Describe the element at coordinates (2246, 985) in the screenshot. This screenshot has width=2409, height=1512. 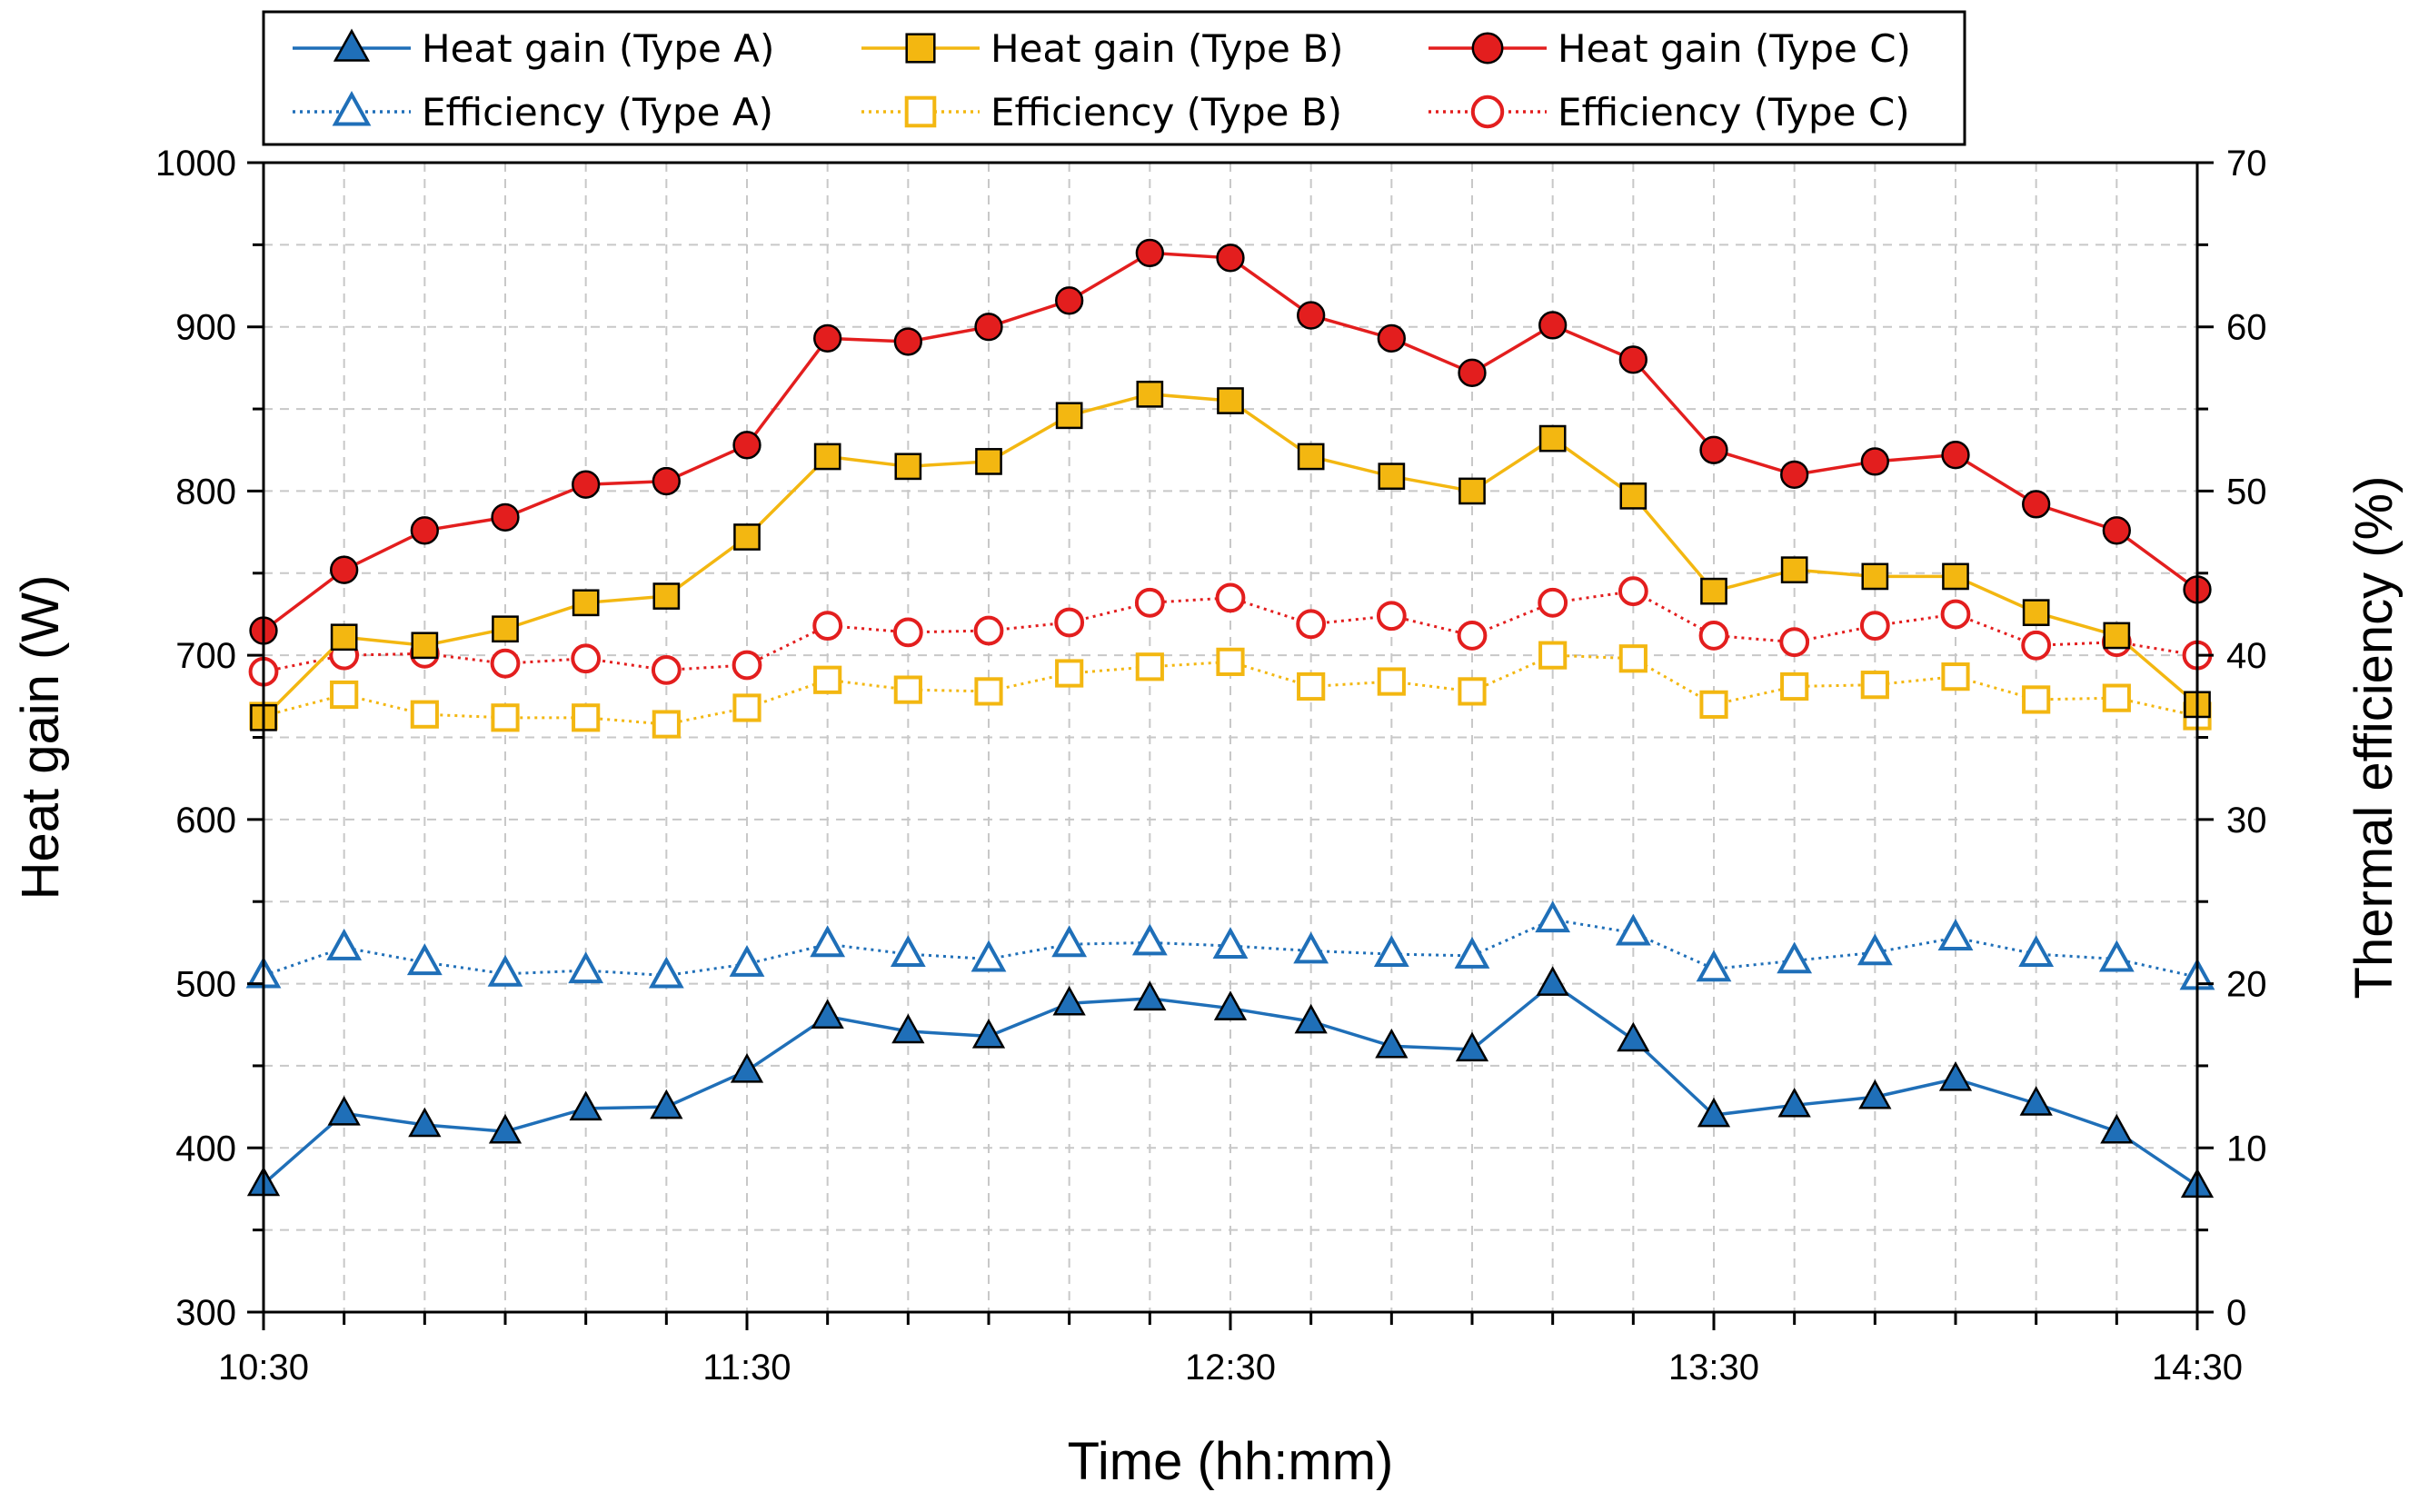
I see `y2-tick-label: 20` at that location.